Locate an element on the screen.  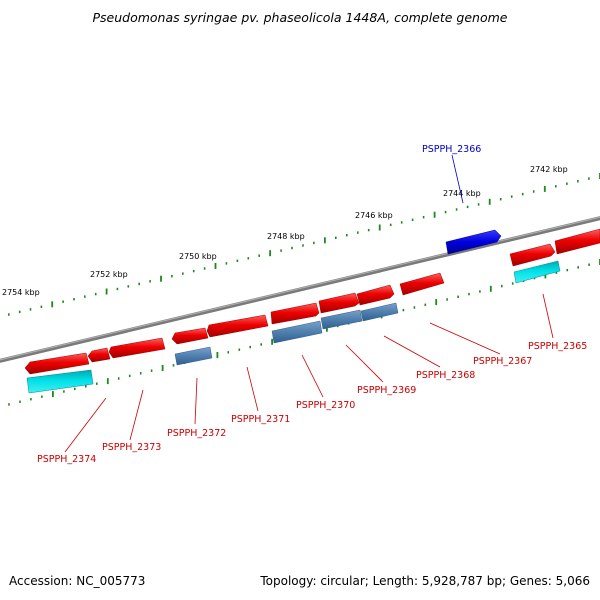
gene-label-2369: PSPPH_2369 is located at coordinates (386, 390).